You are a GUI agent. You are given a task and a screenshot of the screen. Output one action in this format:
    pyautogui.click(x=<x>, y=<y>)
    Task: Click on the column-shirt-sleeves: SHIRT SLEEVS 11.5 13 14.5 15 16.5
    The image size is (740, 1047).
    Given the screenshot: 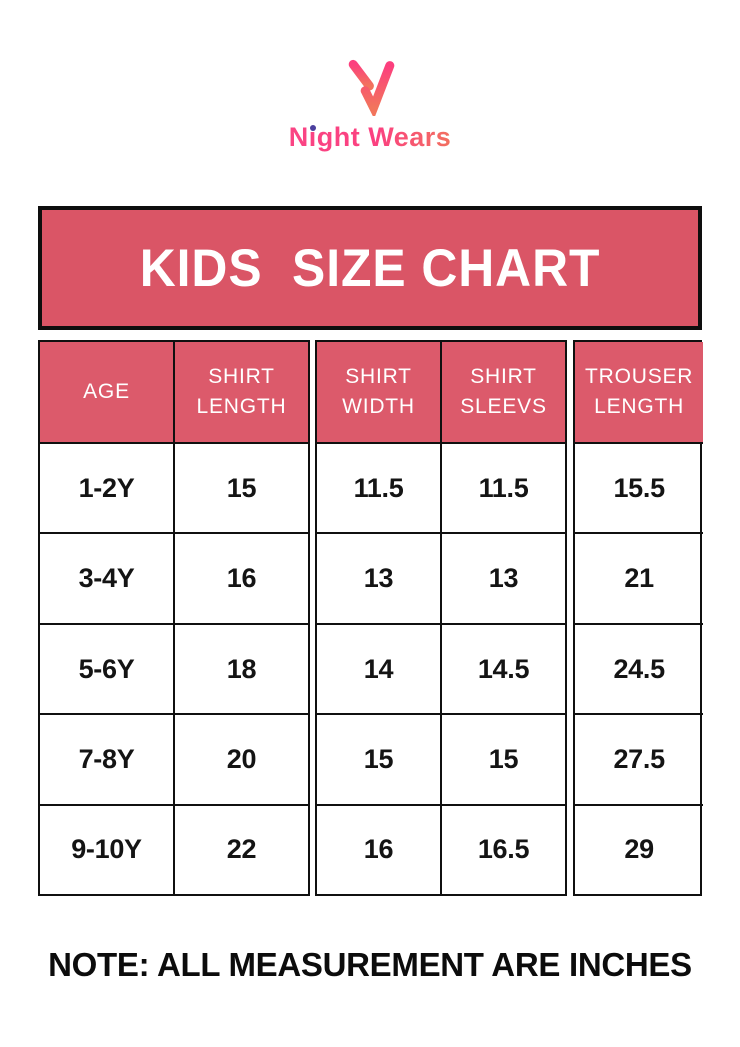 What is the action you would take?
    pyautogui.click(x=502, y=618)
    